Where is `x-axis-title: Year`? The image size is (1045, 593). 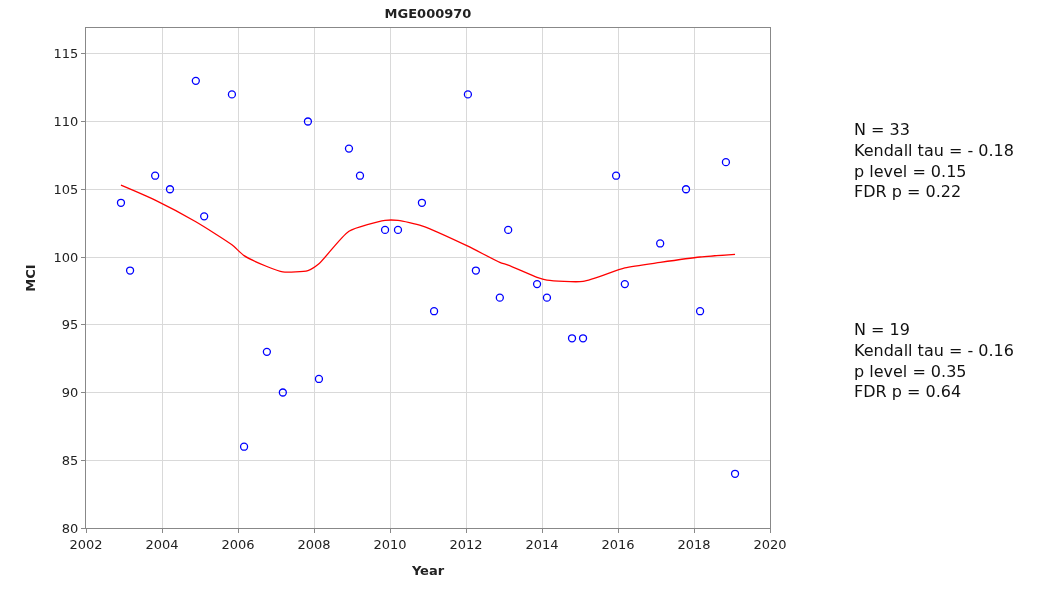
x-axis-title: Year is located at coordinates (427, 571).